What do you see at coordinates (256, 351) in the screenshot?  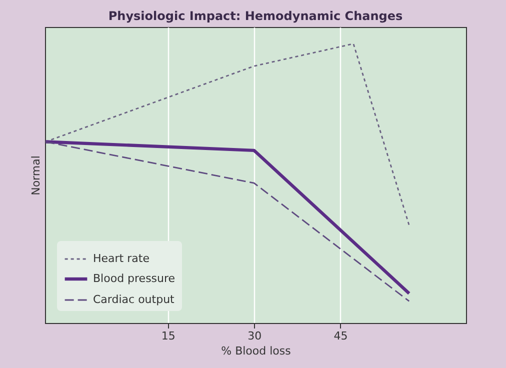 I see `x-axis-title: % Blood loss` at bounding box center [256, 351].